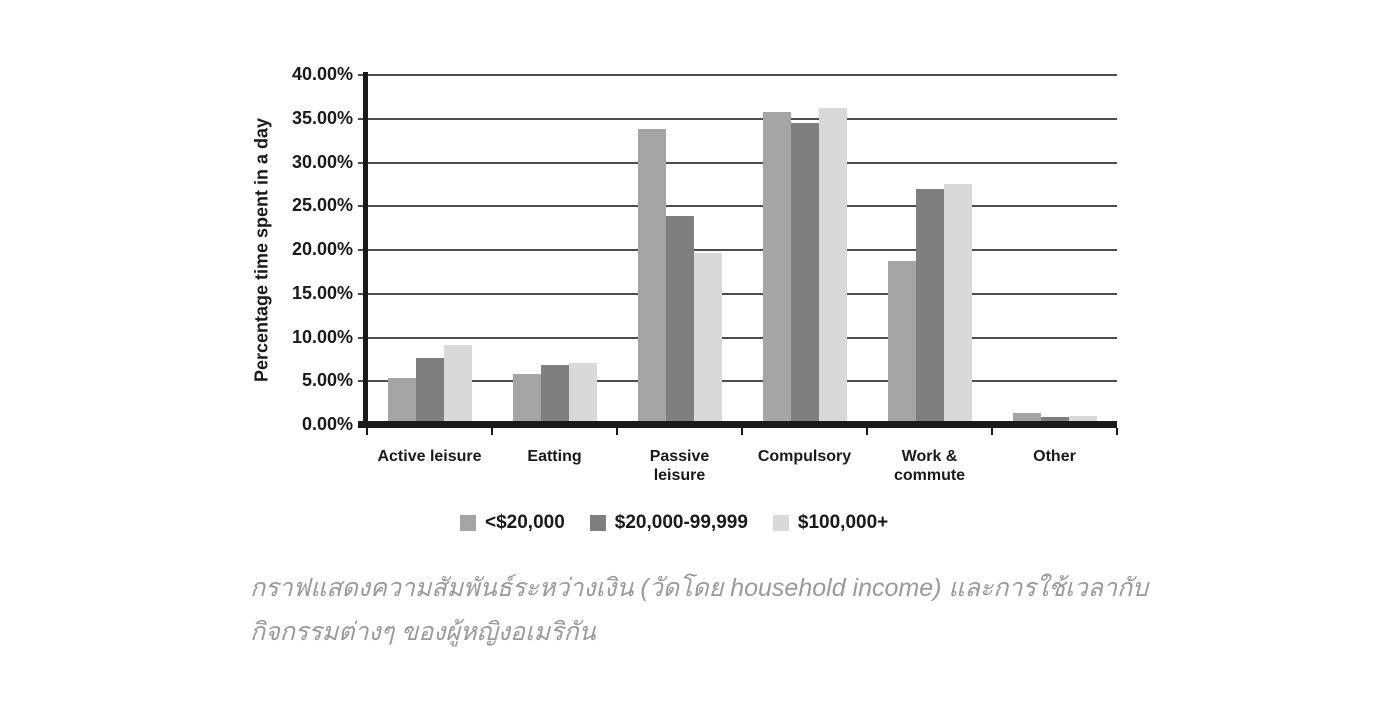  What do you see at coordinates (679, 475) in the screenshot?
I see `x-category-label-line: leisure` at bounding box center [679, 475].